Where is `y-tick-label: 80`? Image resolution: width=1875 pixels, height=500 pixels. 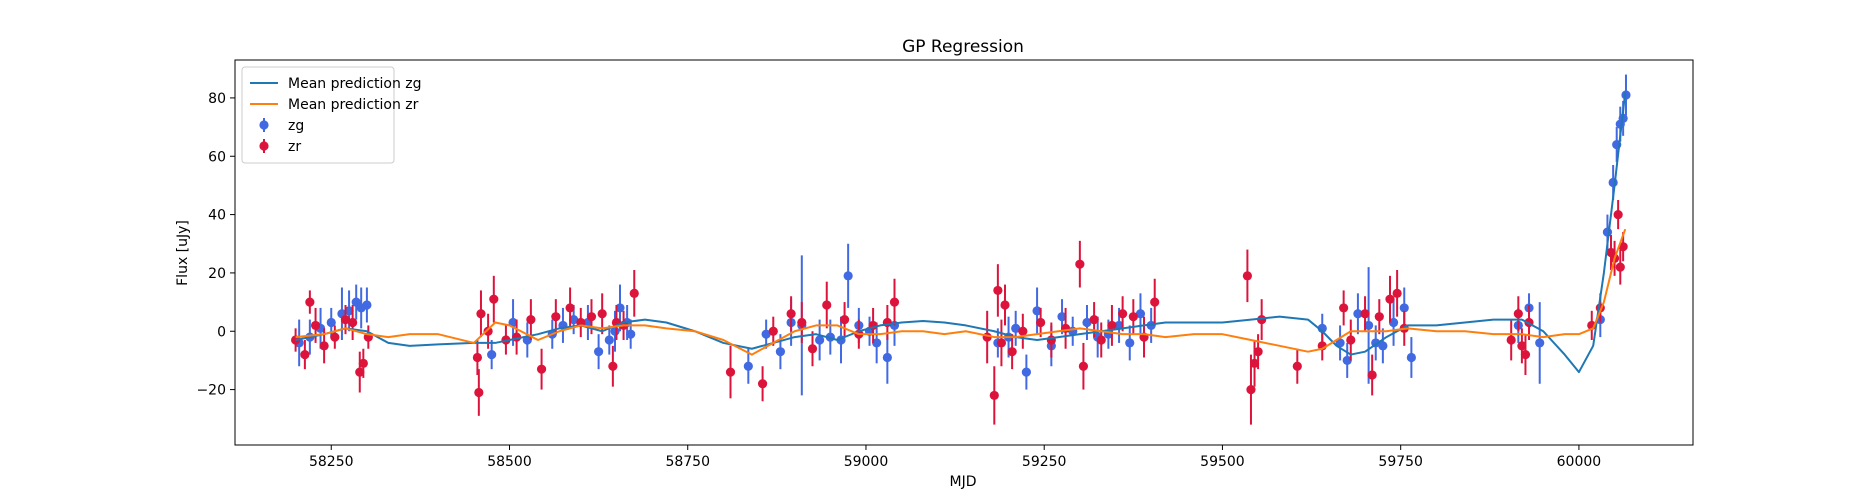
y-tick-label: 80 is located at coordinates (217, 99).